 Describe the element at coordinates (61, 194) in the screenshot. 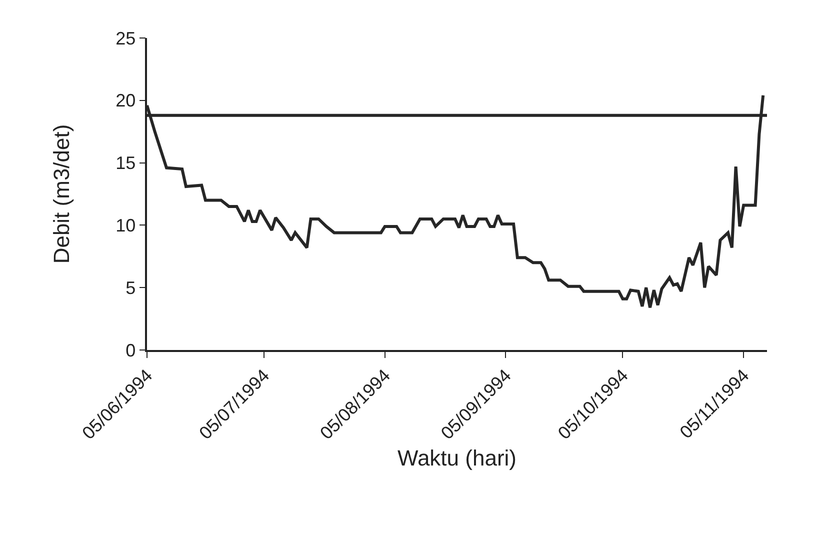

I see `y-axis-title: Debit (m3/det)` at that location.